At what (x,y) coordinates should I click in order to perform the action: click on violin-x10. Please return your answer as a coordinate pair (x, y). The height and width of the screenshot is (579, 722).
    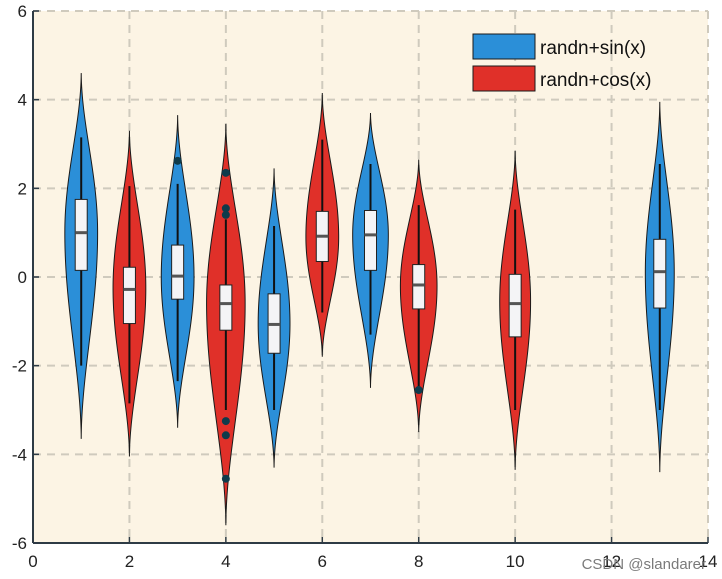
    Looking at the image, I should click on (515, 310).